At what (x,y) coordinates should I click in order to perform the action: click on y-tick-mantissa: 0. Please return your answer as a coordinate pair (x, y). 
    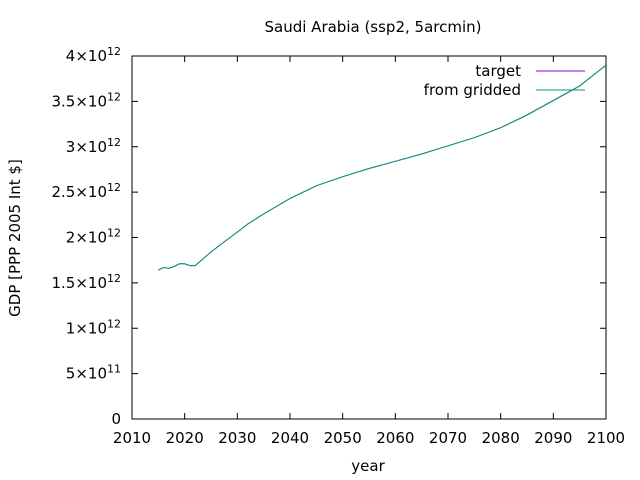
    Looking at the image, I should click on (116, 419).